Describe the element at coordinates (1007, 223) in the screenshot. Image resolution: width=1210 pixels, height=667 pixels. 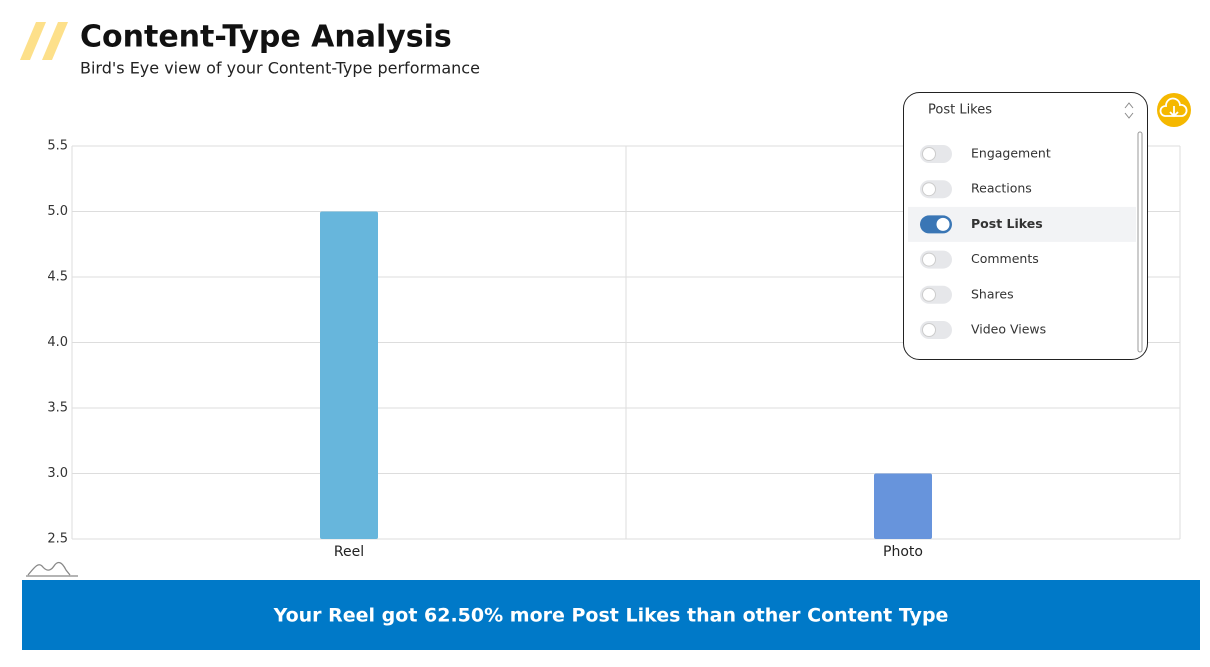
I see `option-label: Post Likes` at that location.